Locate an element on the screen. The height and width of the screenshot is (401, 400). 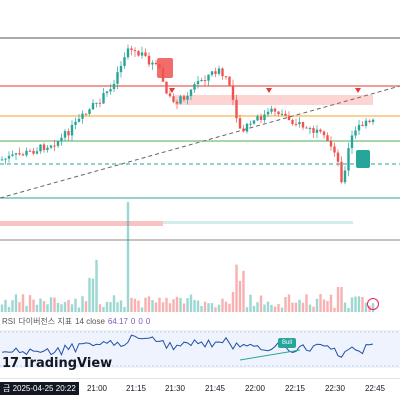
tradingview-watermark: 17 TradingView is located at coordinates (57, 363).